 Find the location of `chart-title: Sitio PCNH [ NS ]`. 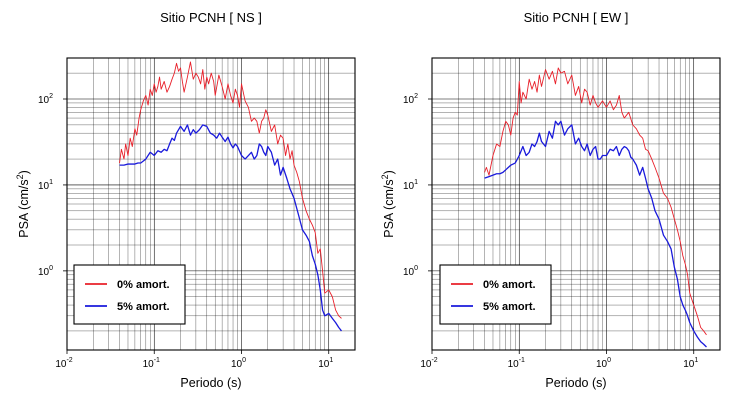

chart-title: Sitio PCNH [ NS ] is located at coordinates (211, 17).